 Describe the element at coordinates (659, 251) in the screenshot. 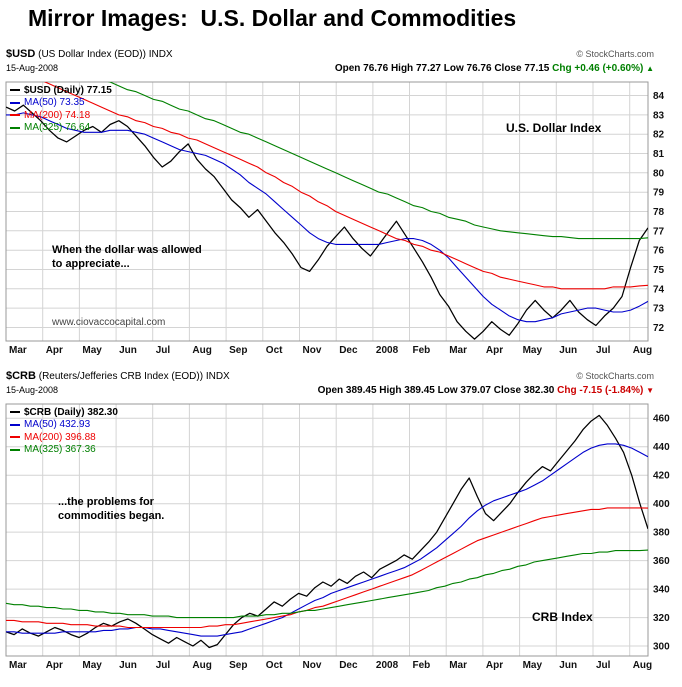

I see `y-axis-label: 76` at that location.